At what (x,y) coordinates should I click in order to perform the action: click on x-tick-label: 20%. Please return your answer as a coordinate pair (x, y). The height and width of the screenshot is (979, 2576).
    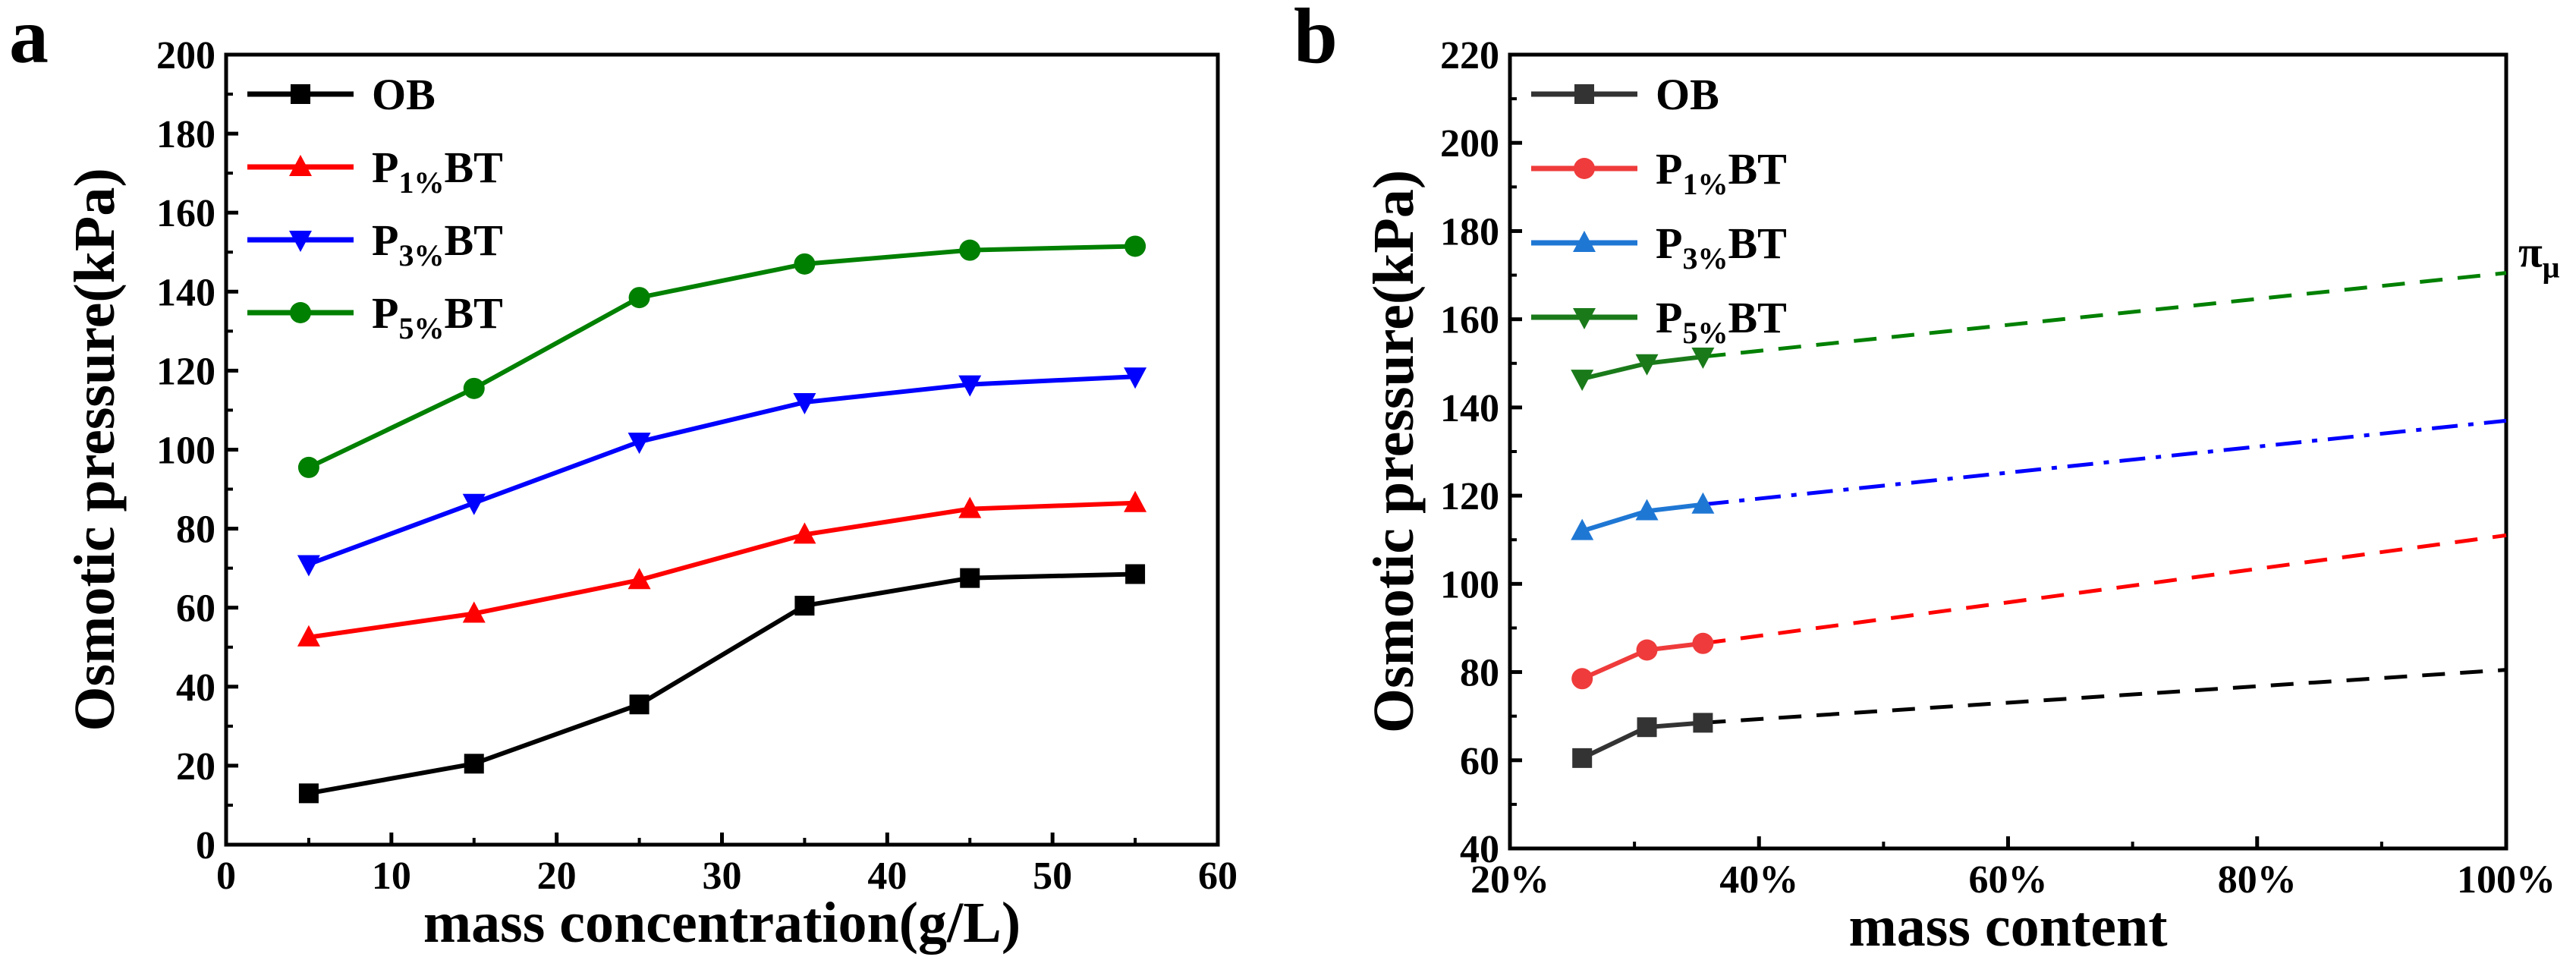
    Looking at the image, I should click on (1509, 880).